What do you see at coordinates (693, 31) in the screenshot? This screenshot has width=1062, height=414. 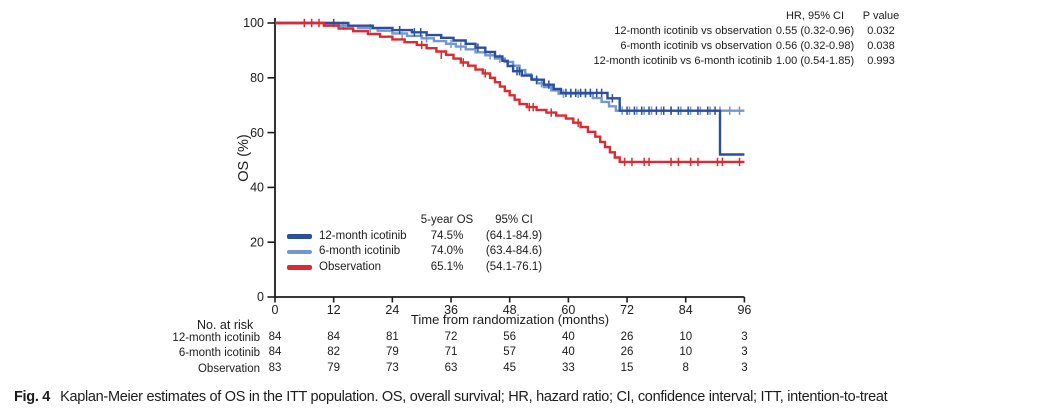 I see `hr-row-label: 12-month icotinib vs observation` at bounding box center [693, 31].